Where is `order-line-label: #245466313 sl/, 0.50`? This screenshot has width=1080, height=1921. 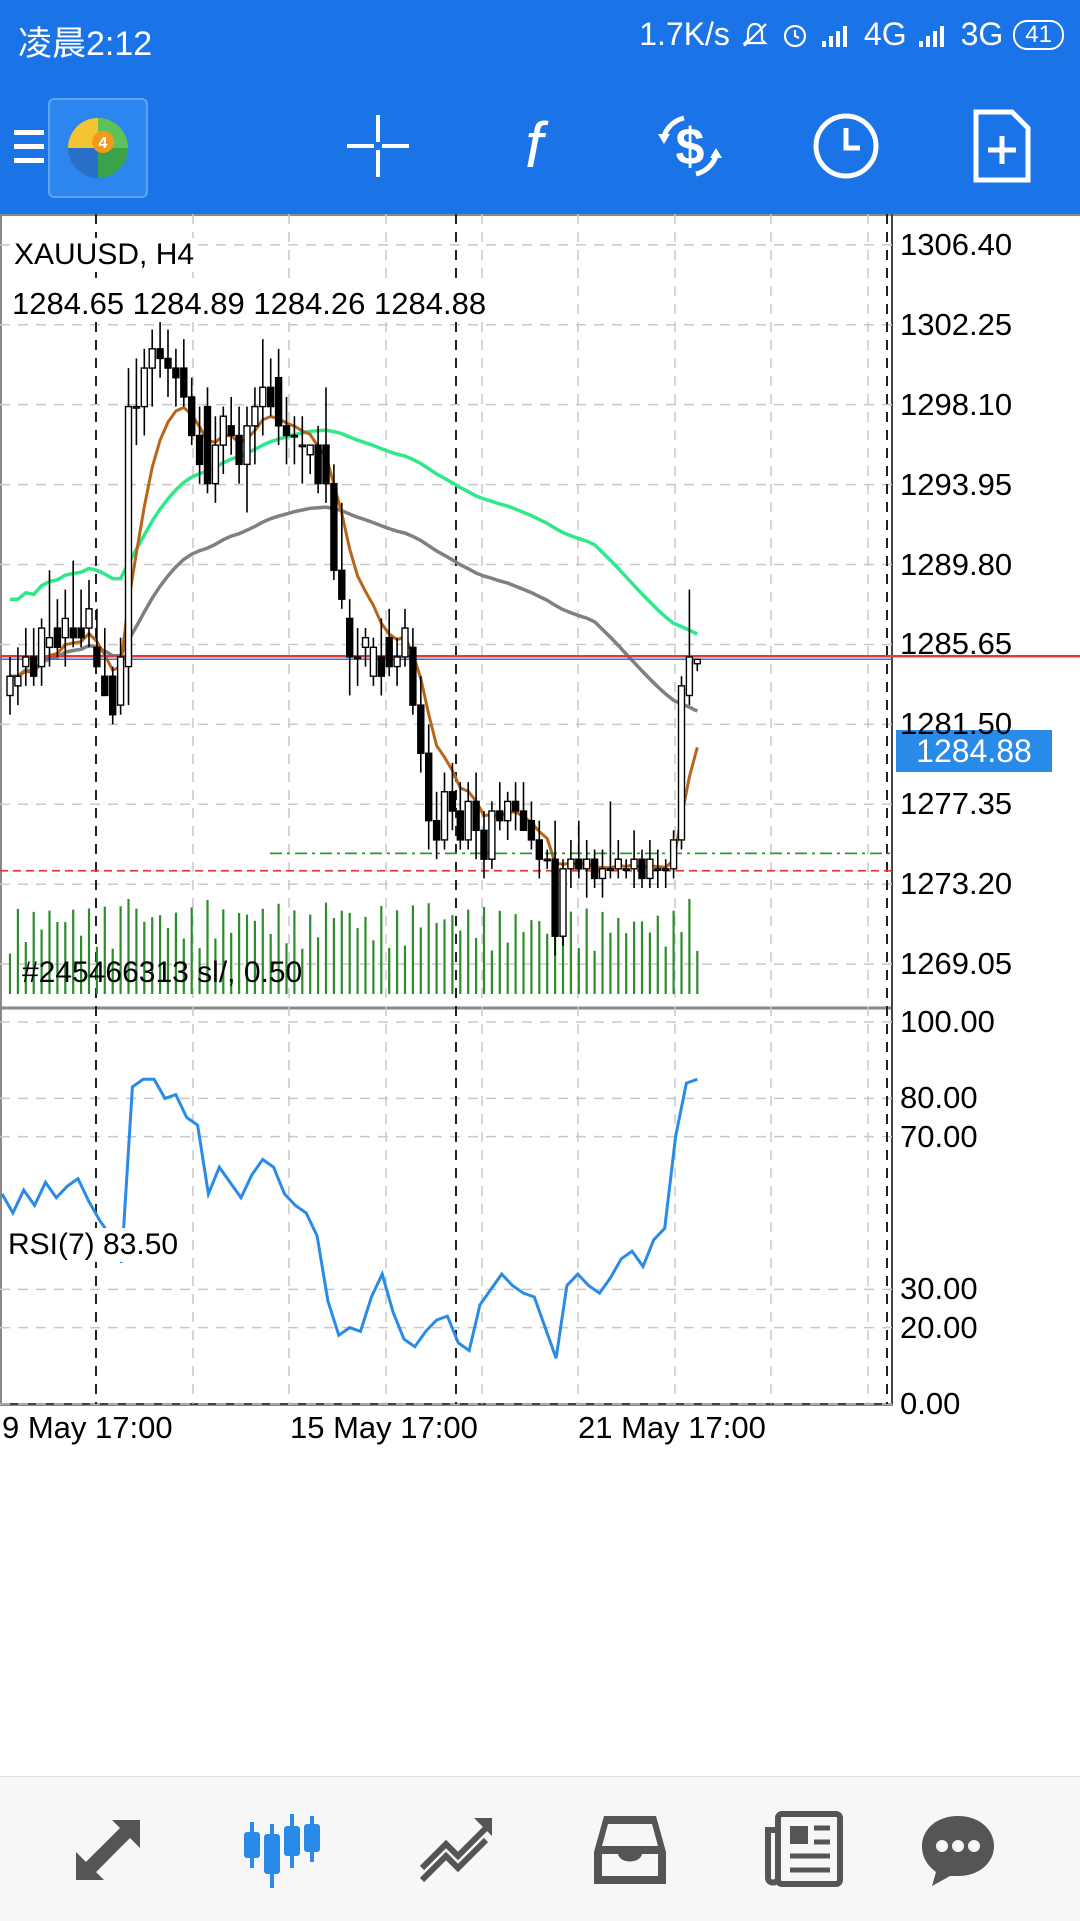
order-line-label: #245466313 sl/, 0.50 is located at coordinates (162, 972).